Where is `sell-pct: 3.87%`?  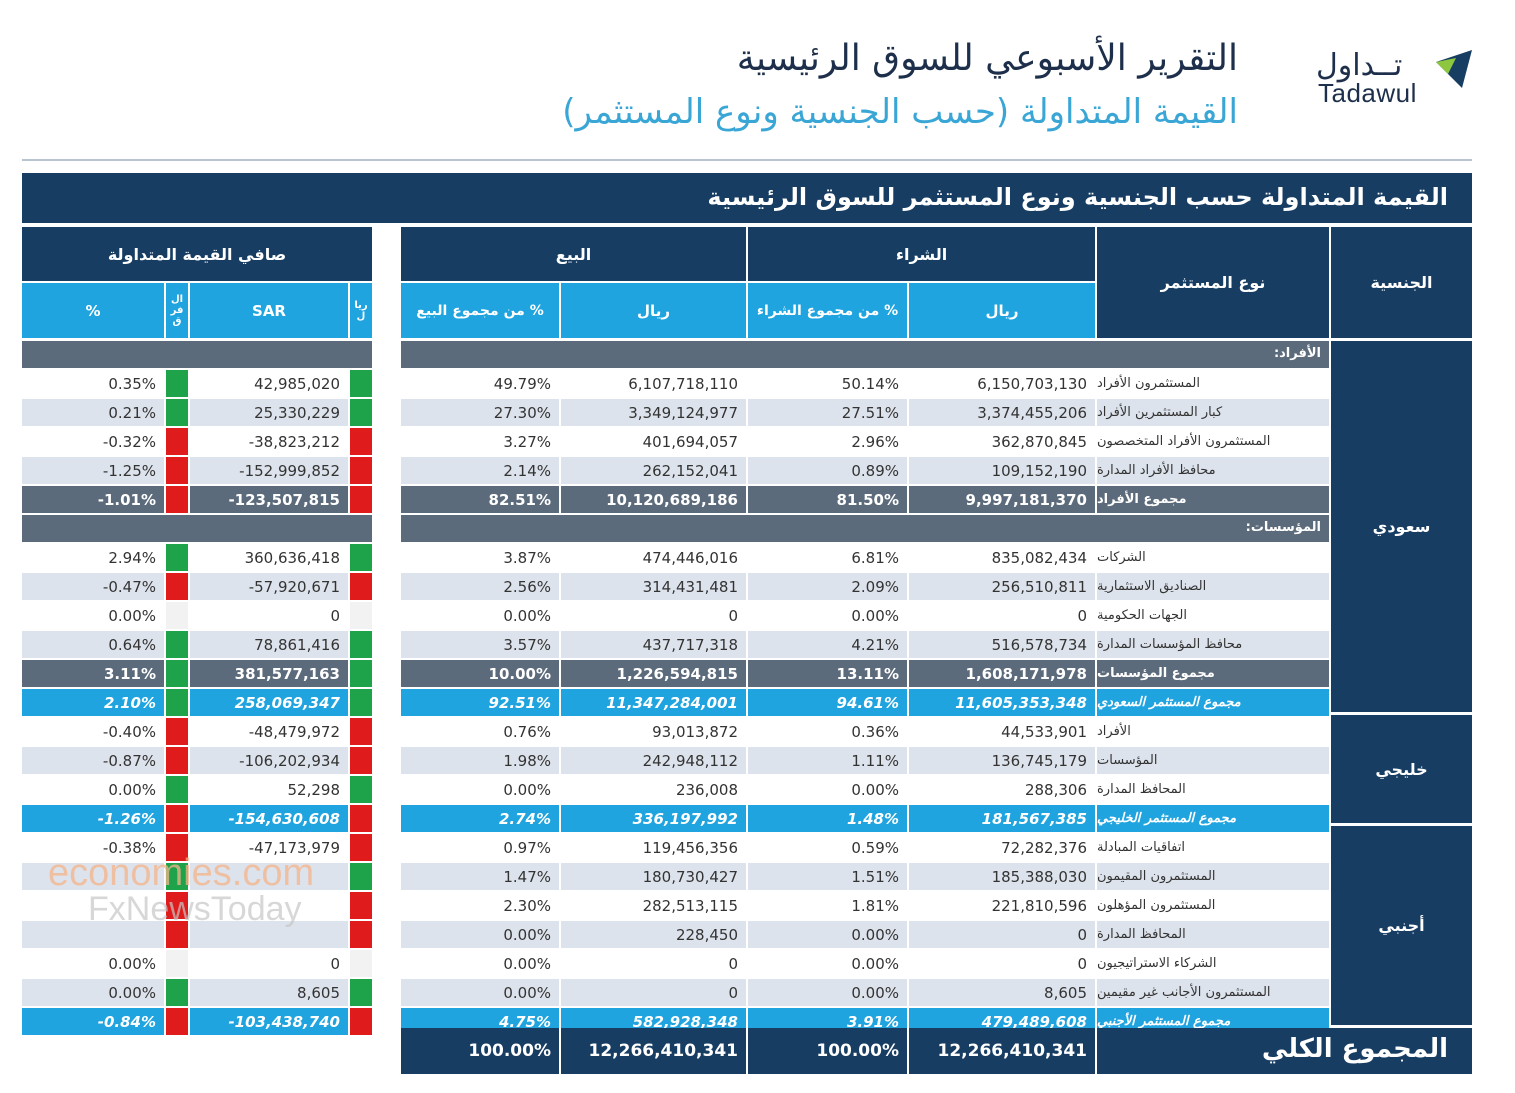
sell-pct: 3.87% is located at coordinates (480, 557).